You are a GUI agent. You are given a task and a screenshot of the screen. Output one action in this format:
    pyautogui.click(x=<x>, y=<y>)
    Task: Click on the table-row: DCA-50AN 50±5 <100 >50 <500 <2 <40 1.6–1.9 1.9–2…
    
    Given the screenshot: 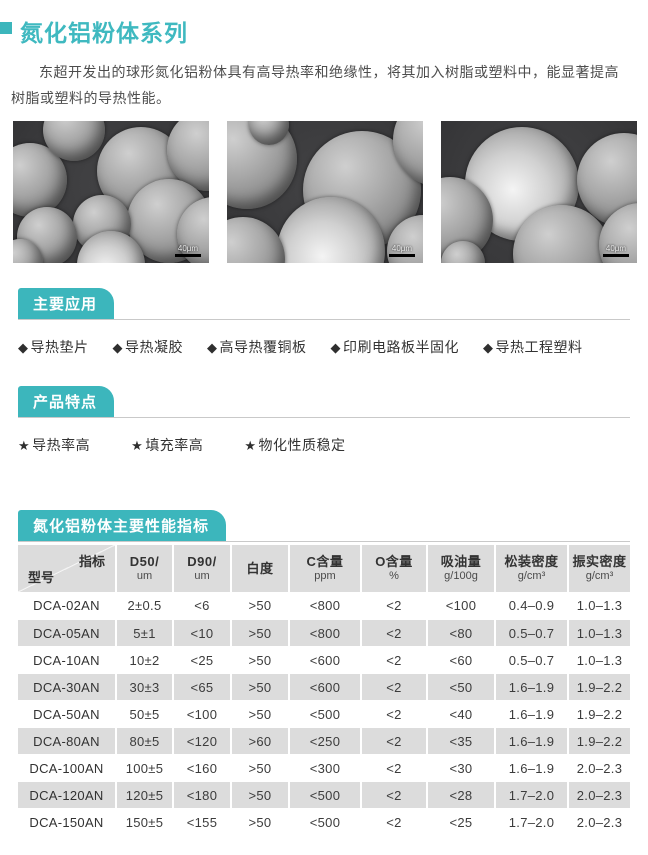 What is the action you would take?
    pyautogui.click(x=324, y=713)
    